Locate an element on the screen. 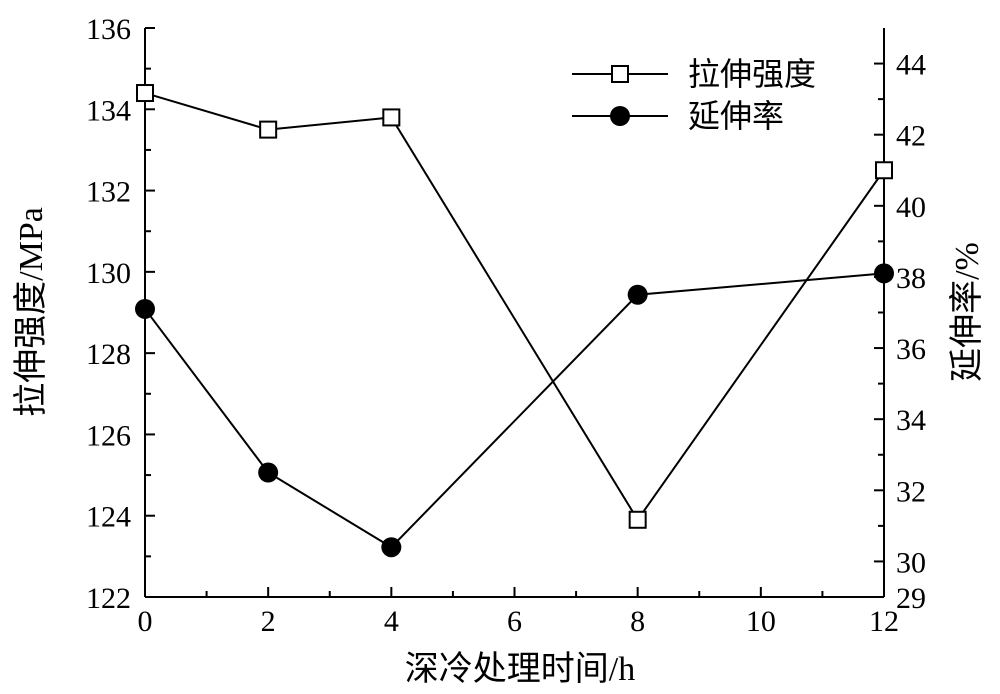 This screenshot has width=1000, height=694. x-tick-label: 2 is located at coordinates (268, 621).